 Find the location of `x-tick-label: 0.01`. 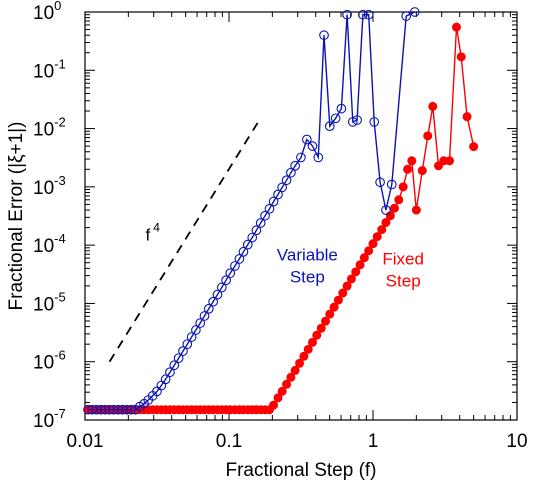

x-tick-label: 0.01 is located at coordinates (85, 441).